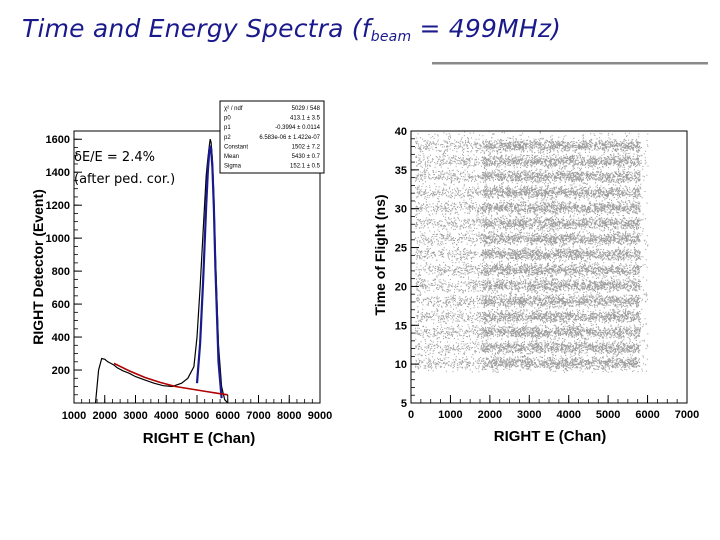 The image size is (720, 540). Describe the element at coordinates (105, 416) in the screenshot. I see `energy-x-tick-label: 2000` at that location.